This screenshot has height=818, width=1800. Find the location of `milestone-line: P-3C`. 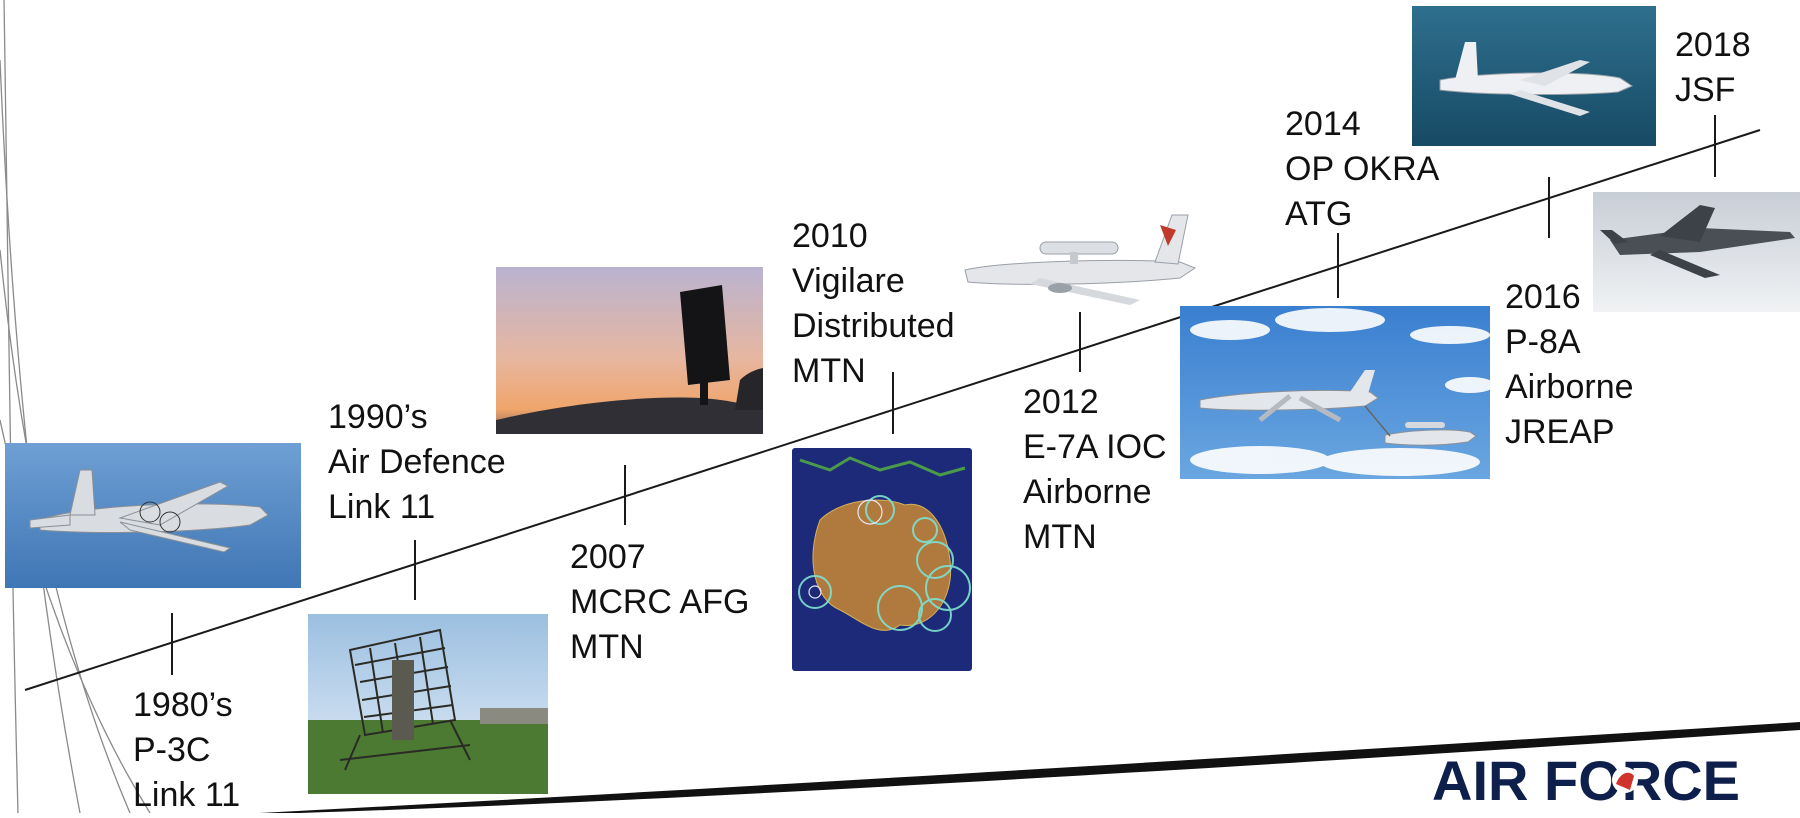

milestone-line: P-3C is located at coordinates (172, 750).